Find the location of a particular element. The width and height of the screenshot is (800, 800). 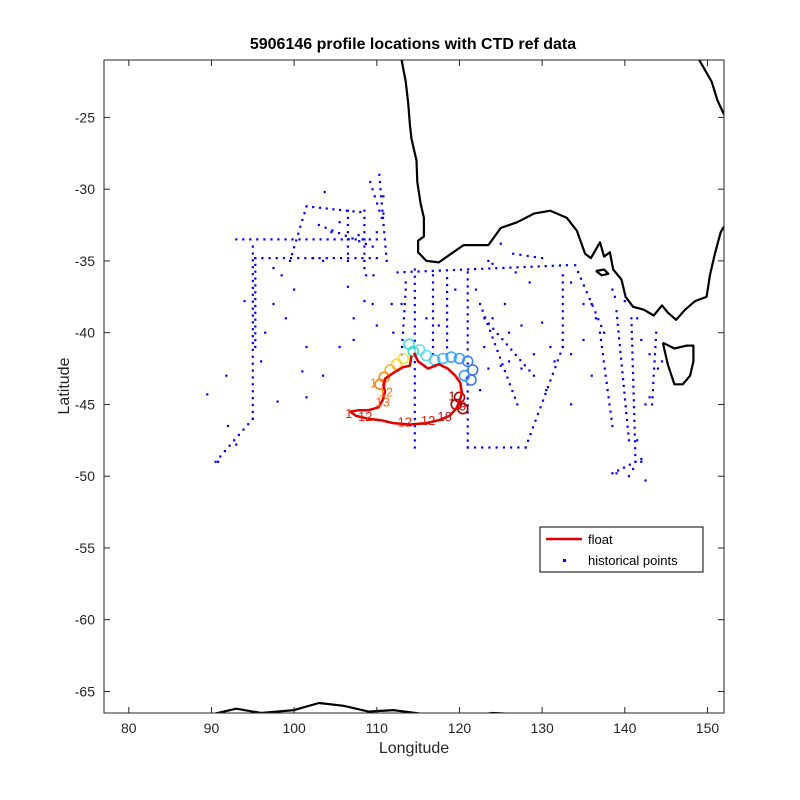

float-label-6: 12 is located at coordinates (428, 420).